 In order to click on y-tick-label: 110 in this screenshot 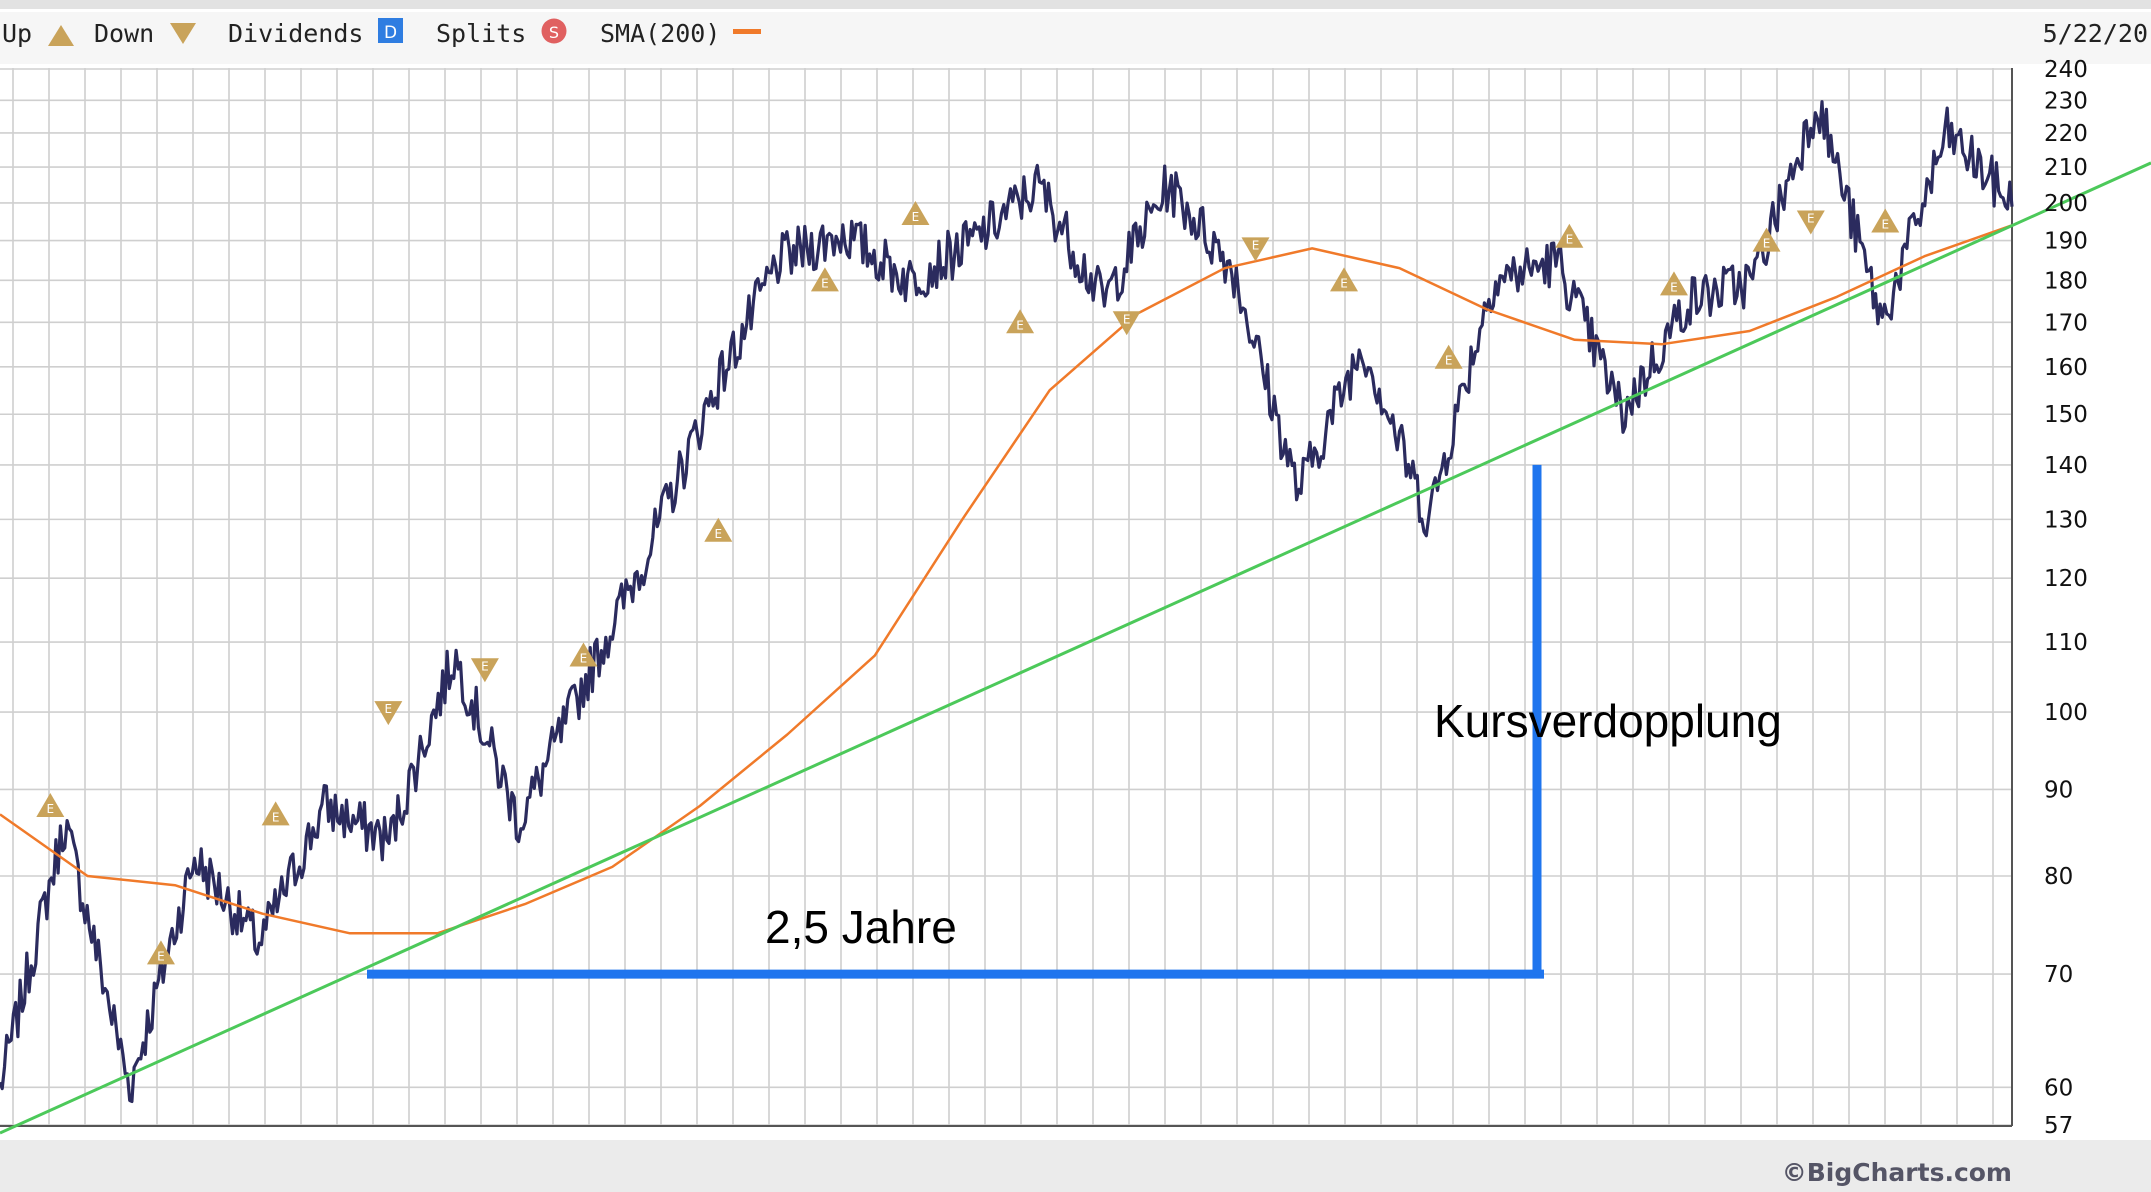, I will do `click(2066, 643)`.